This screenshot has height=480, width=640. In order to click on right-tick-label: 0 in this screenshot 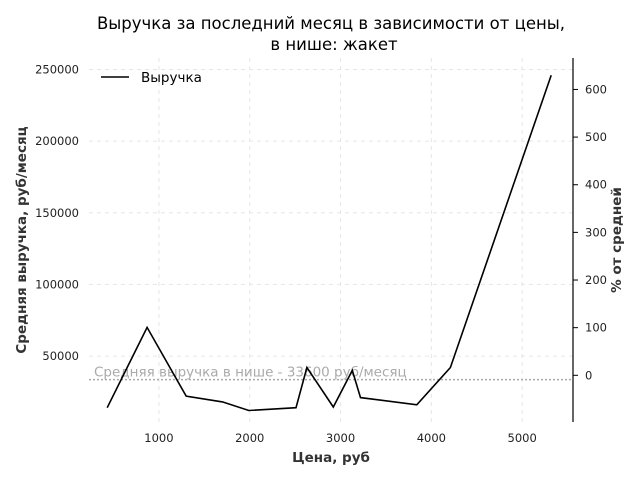, I will do `click(588, 375)`.